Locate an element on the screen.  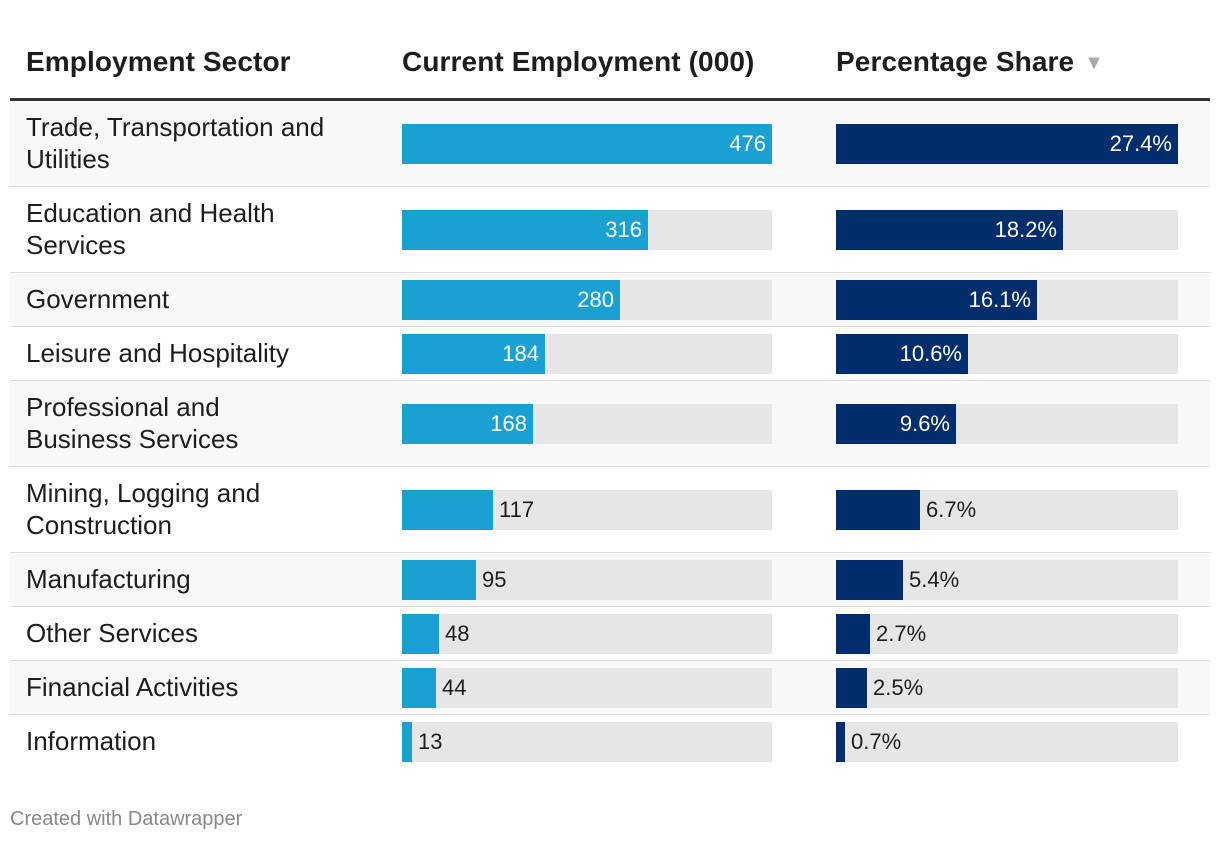
sector-label: Manufacturing is located at coordinates (108, 579).